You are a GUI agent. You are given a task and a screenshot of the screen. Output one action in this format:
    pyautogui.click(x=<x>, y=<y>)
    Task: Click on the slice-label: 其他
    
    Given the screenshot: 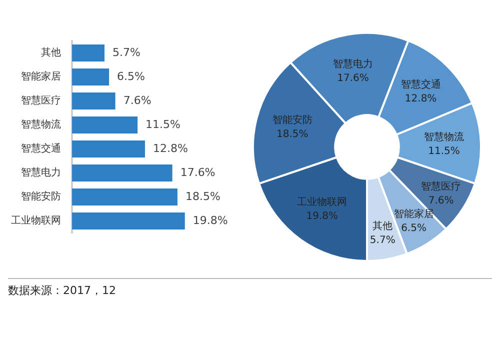 What is the action you would take?
    pyautogui.click(x=382, y=226)
    